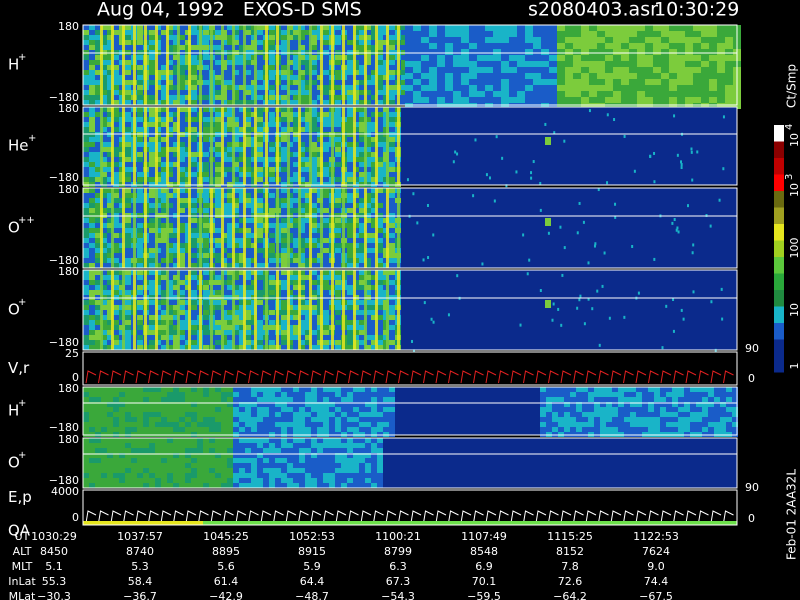  I want to click on y-tick-label: −180, so click(64, 260).